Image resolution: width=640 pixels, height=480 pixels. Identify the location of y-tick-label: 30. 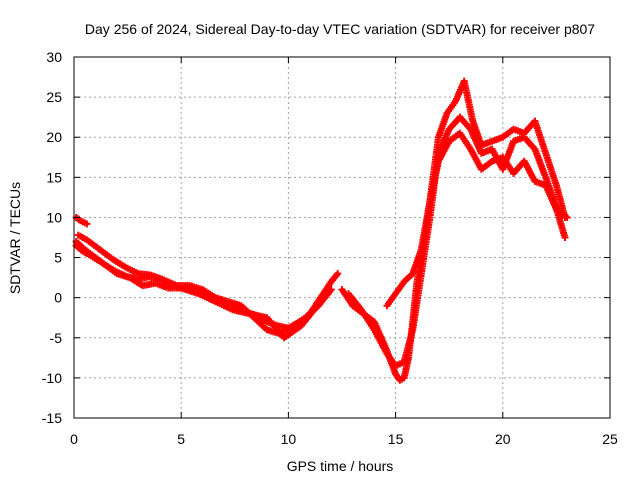
(54, 57).